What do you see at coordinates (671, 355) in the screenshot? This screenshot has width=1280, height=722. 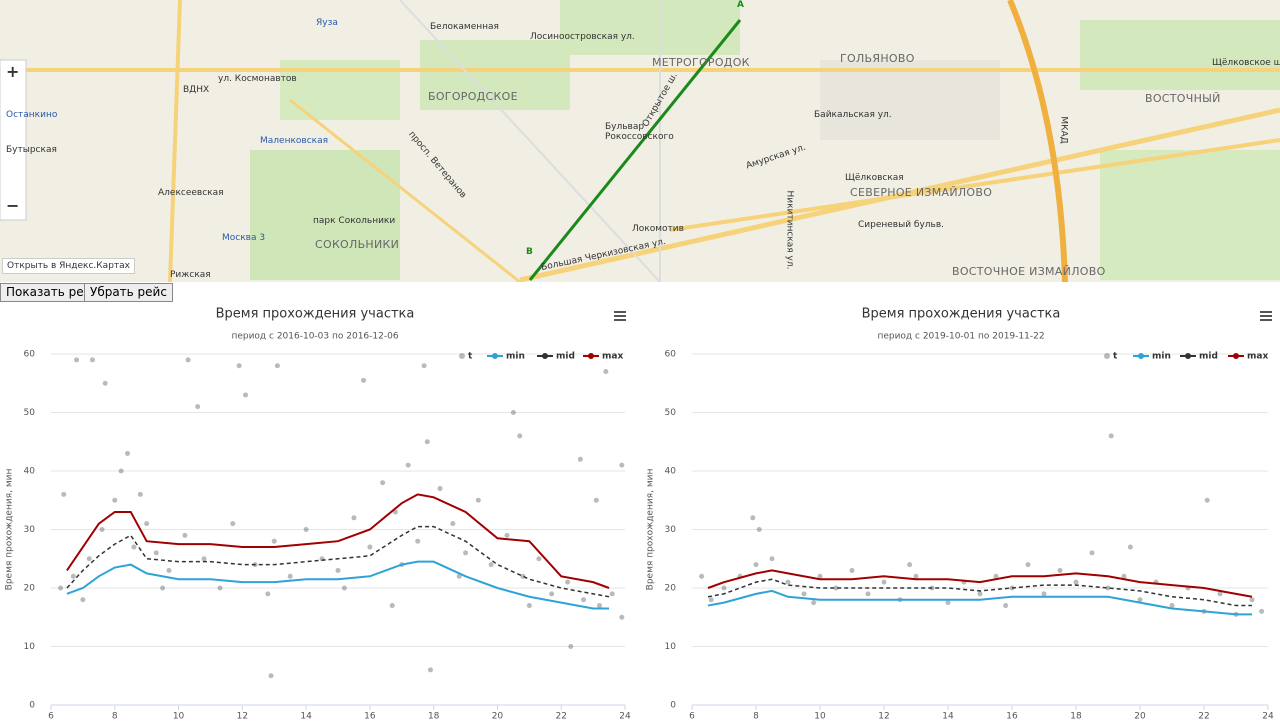 I see `y-tick-label: 60` at bounding box center [671, 355].